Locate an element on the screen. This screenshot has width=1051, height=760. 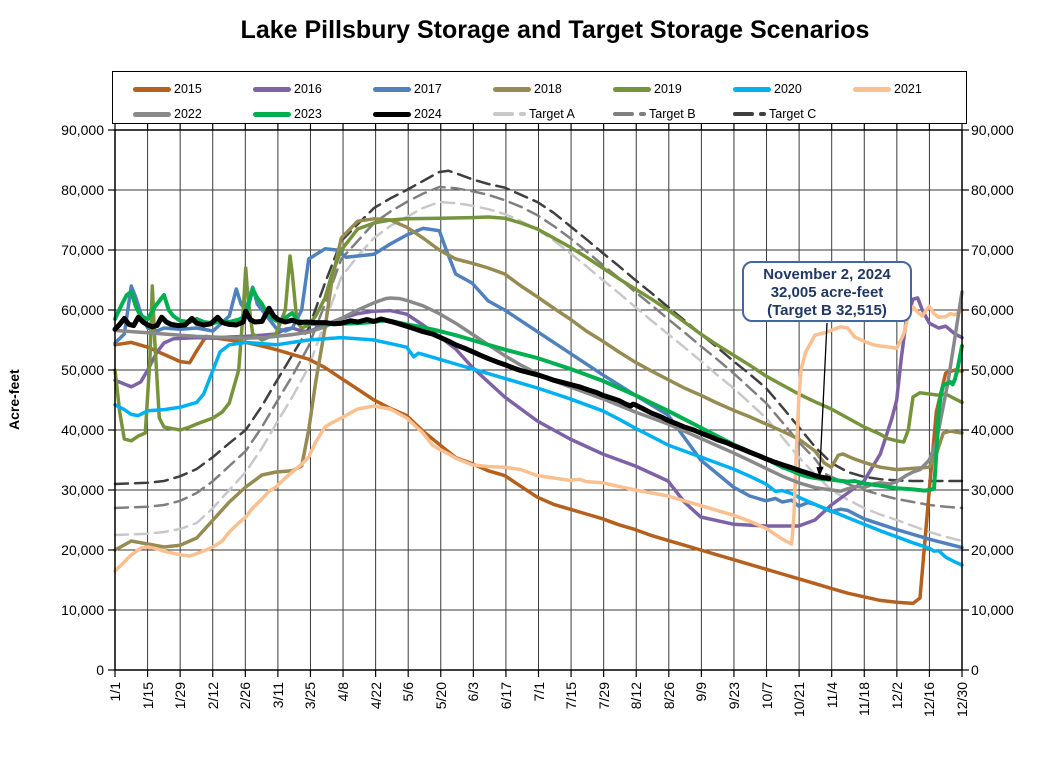
legend-label: 2023 is located at coordinates (308, 114).